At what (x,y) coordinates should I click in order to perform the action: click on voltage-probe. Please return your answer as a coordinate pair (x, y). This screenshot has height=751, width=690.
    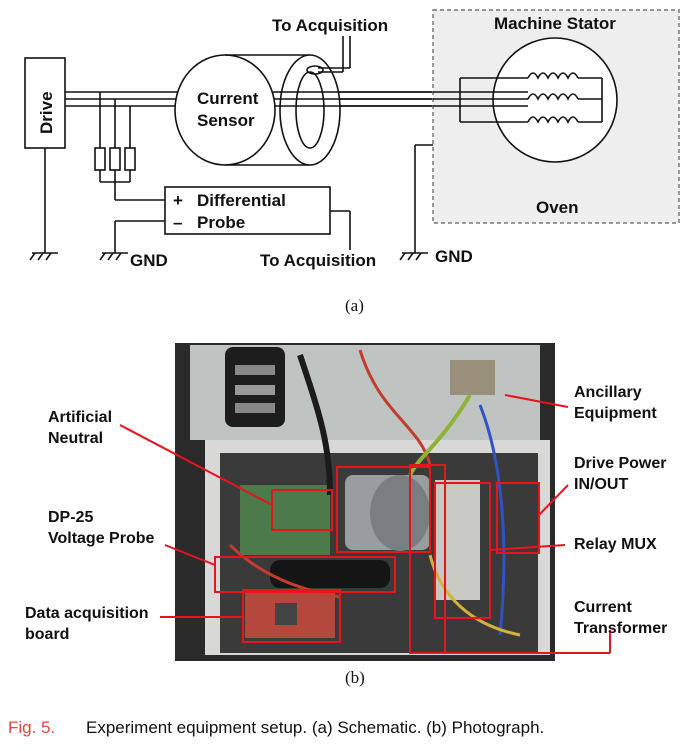
    Looking at the image, I should click on (330, 574).